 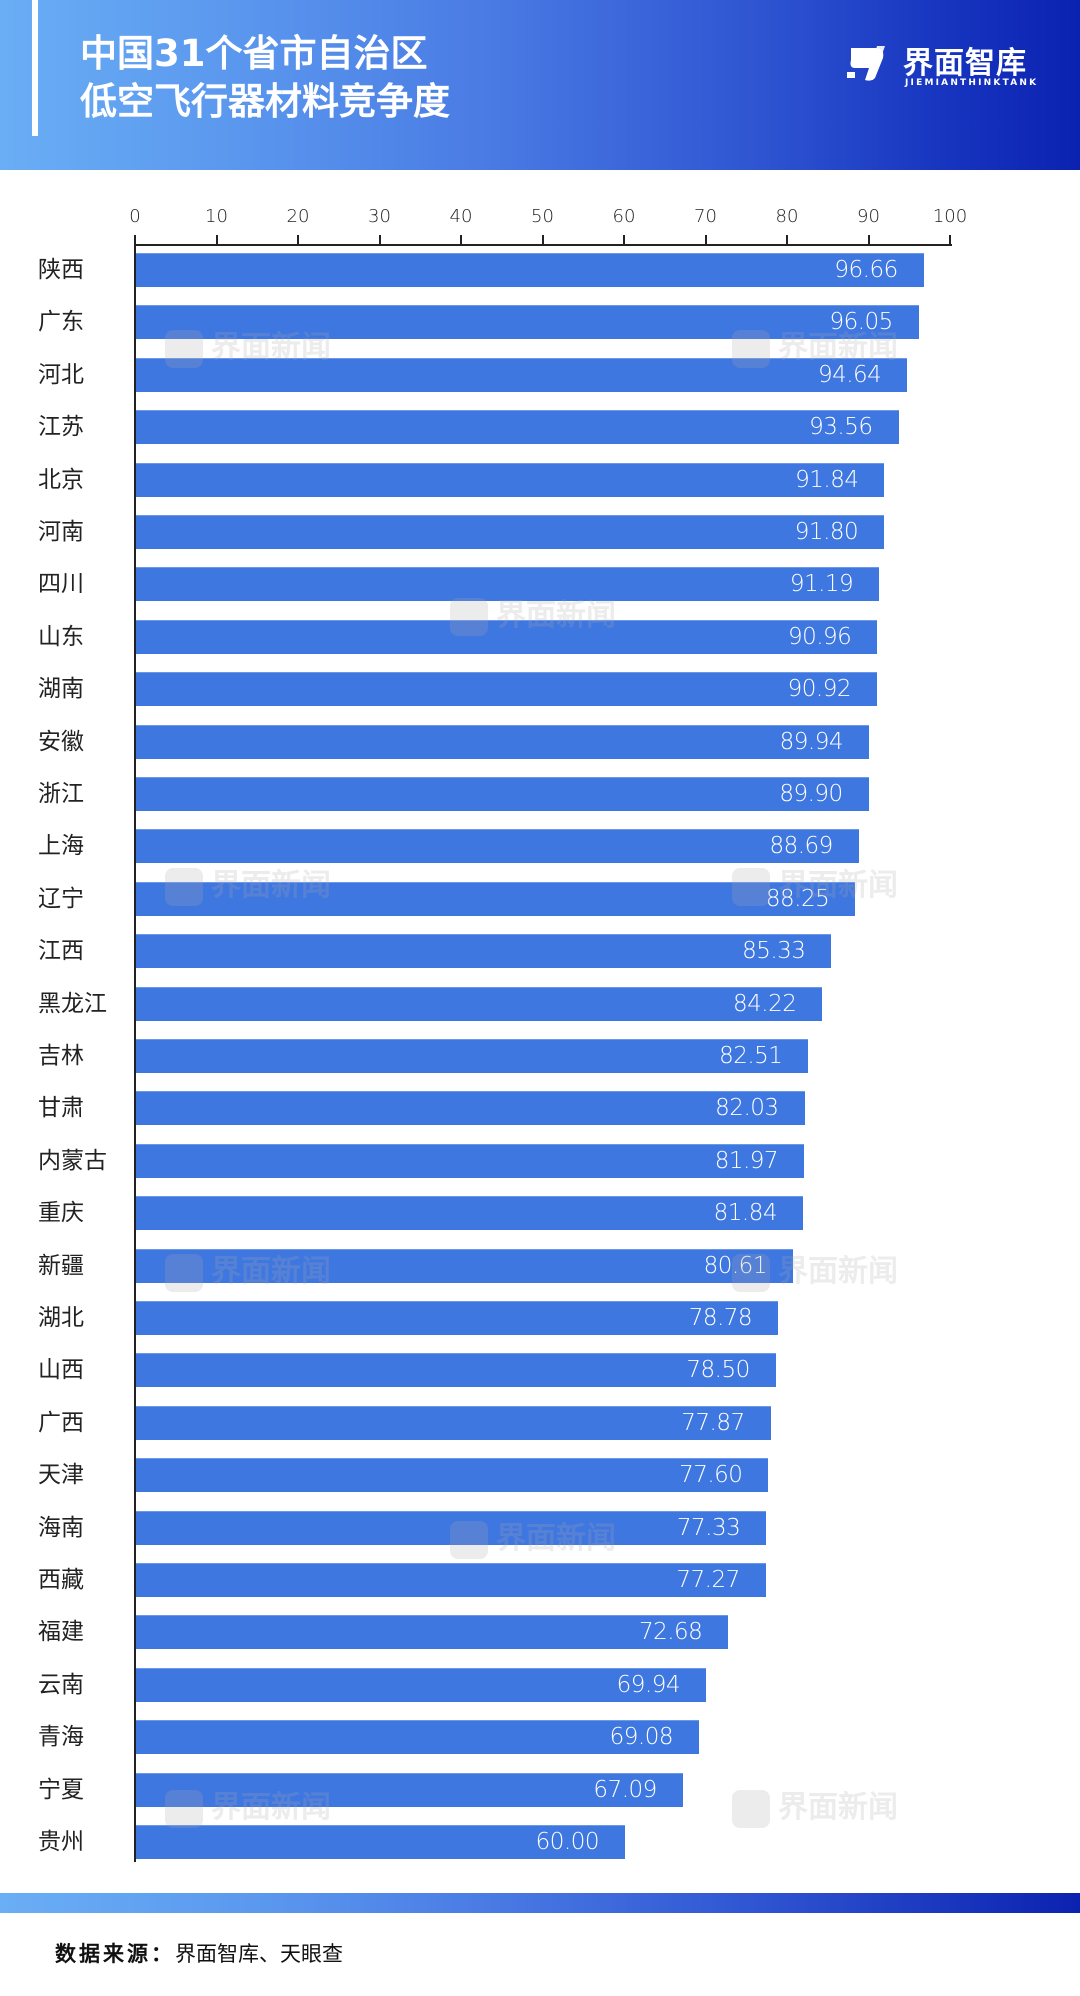 What do you see at coordinates (540, 1737) in the screenshot?
I see `bar-row: 青海 69.08` at bounding box center [540, 1737].